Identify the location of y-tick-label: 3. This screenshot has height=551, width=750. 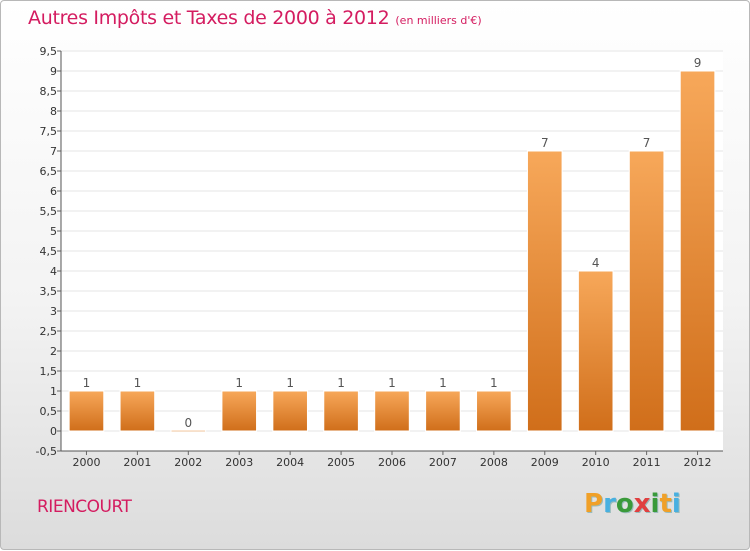
(53, 311).